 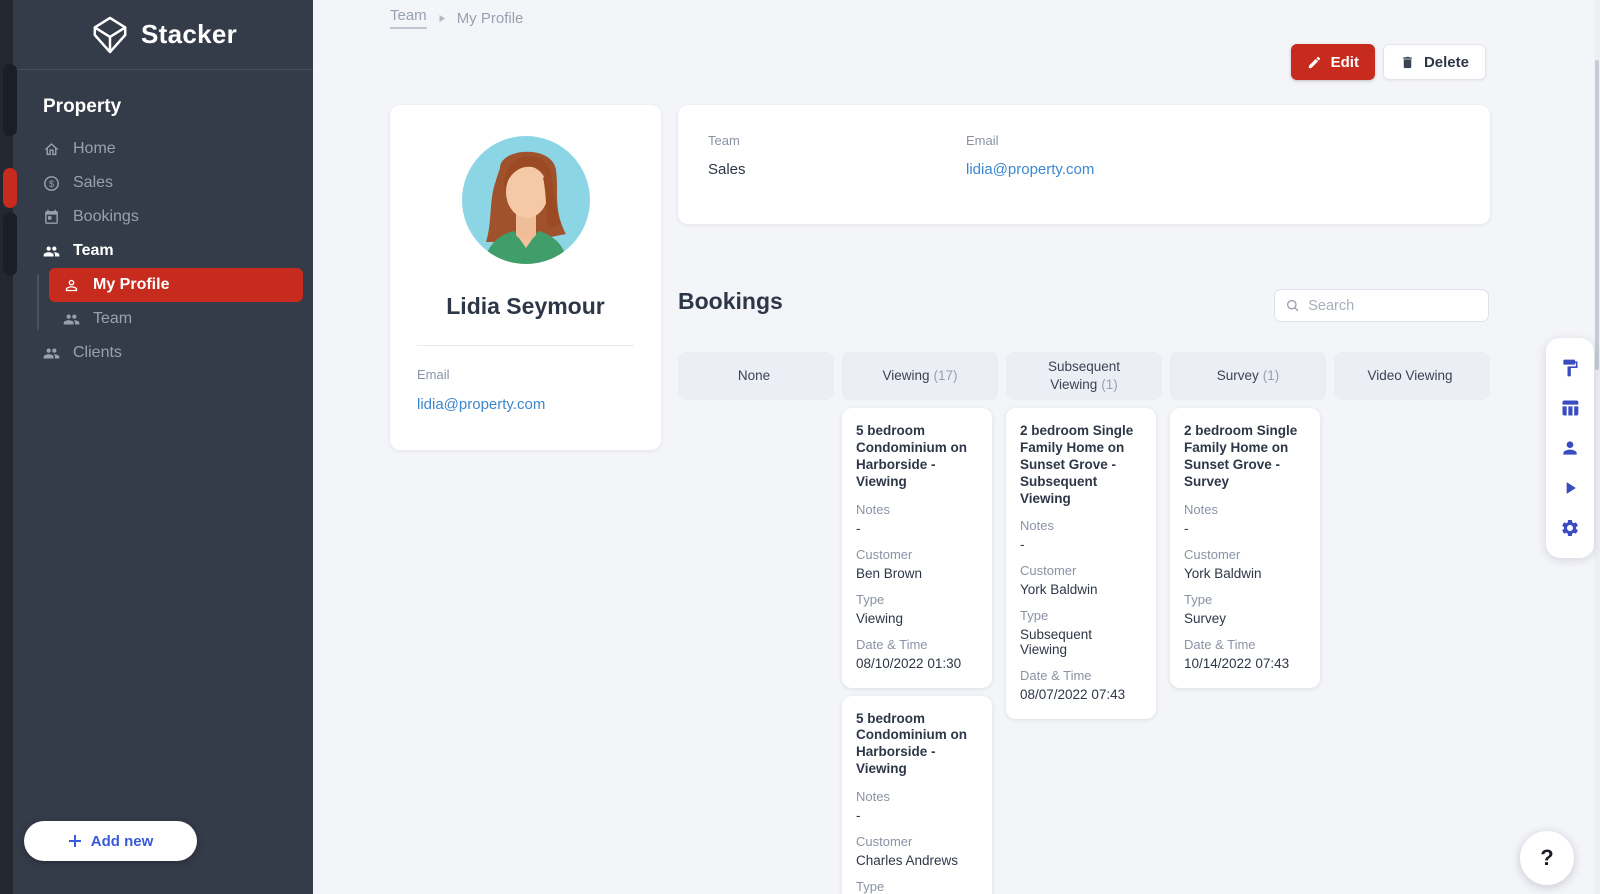 I want to click on sidebar-item-label: My Profile, so click(x=131, y=284).